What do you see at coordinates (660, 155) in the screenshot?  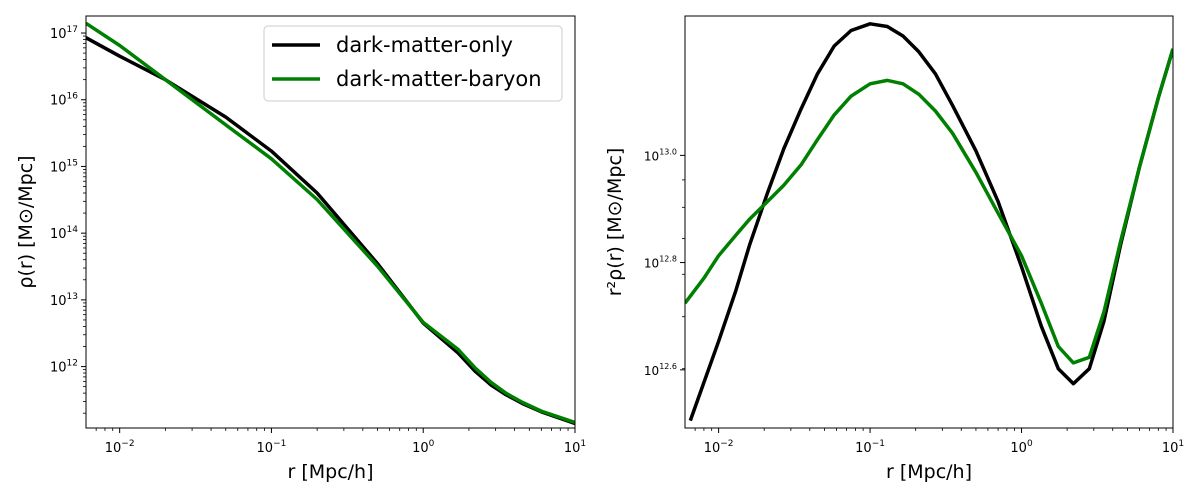 I see `y-tick-label: 1013.0` at bounding box center [660, 155].